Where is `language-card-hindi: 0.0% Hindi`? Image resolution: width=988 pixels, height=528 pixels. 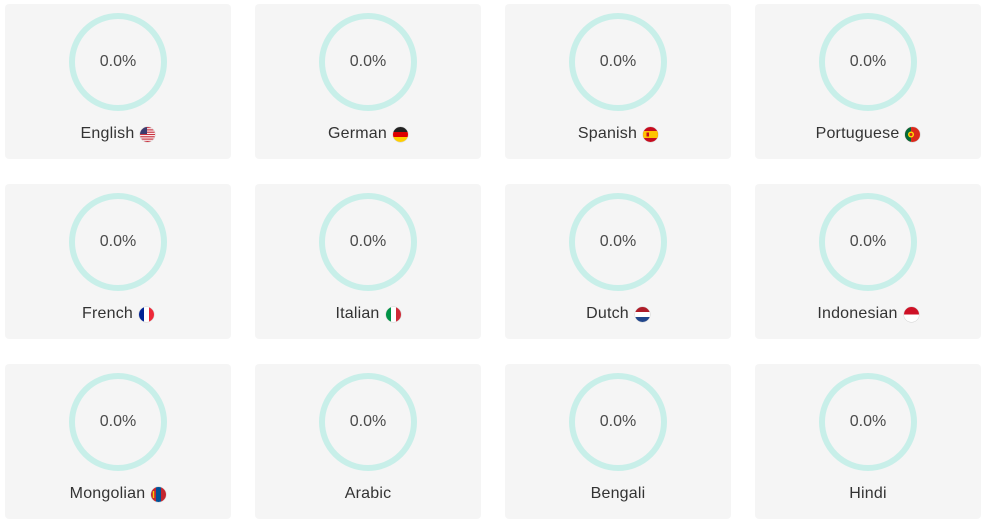 language-card-hindi: 0.0% Hindi is located at coordinates (868, 441).